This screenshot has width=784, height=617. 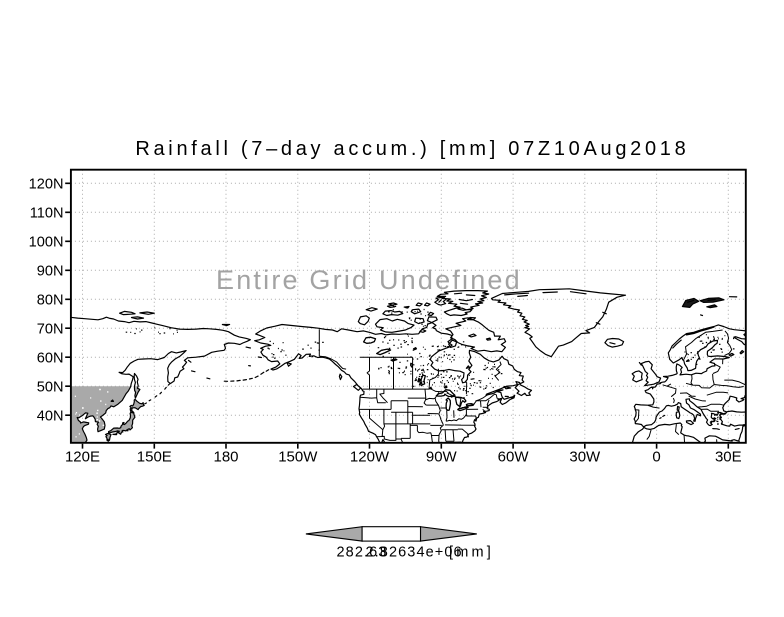 What do you see at coordinates (514, 457) in the screenshot?
I see `svg-text: 60W` at bounding box center [514, 457].